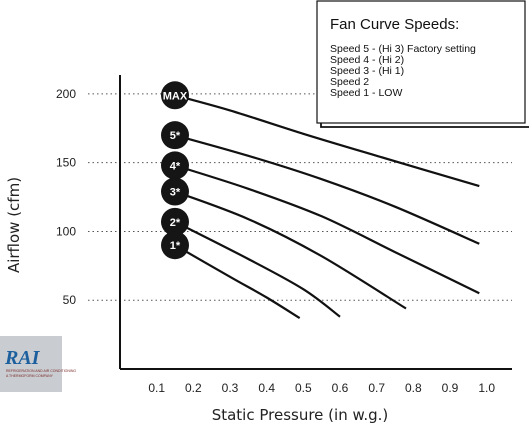 The height and width of the screenshot is (445, 532). What do you see at coordinates (41, 371) in the screenshot?
I see `logo-subtitle: REFRIGERATION AND AIR CONDITIONING` at bounding box center [41, 371].